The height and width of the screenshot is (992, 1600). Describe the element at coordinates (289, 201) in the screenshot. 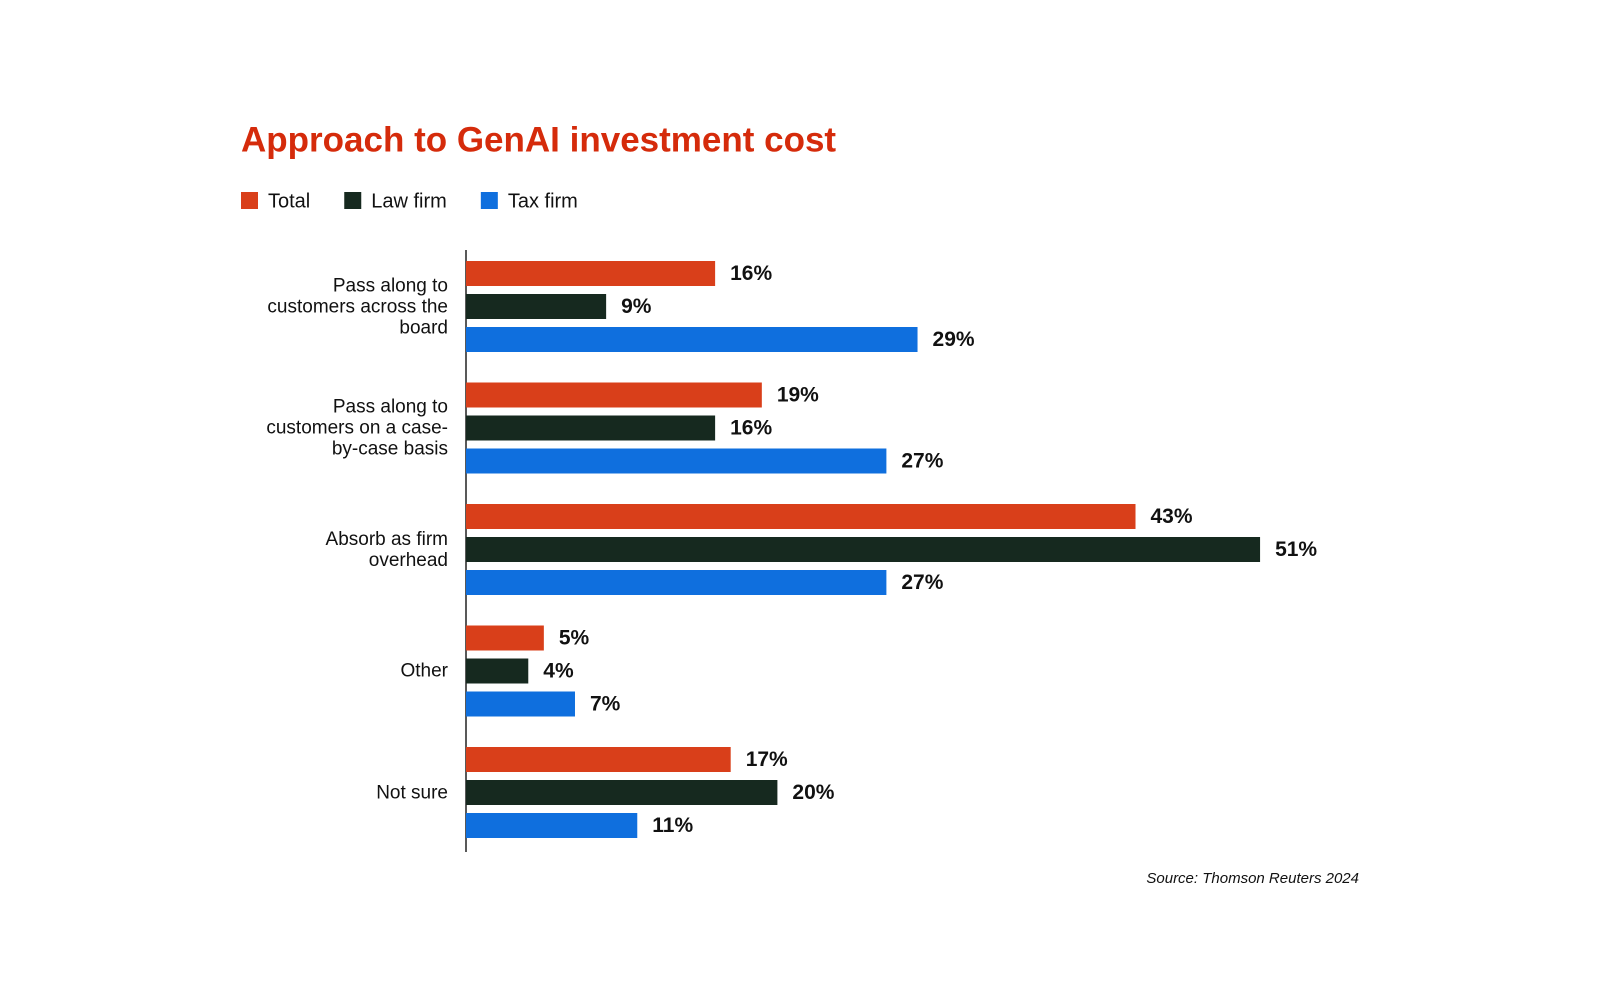

I see `legend-label: Total` at that location.